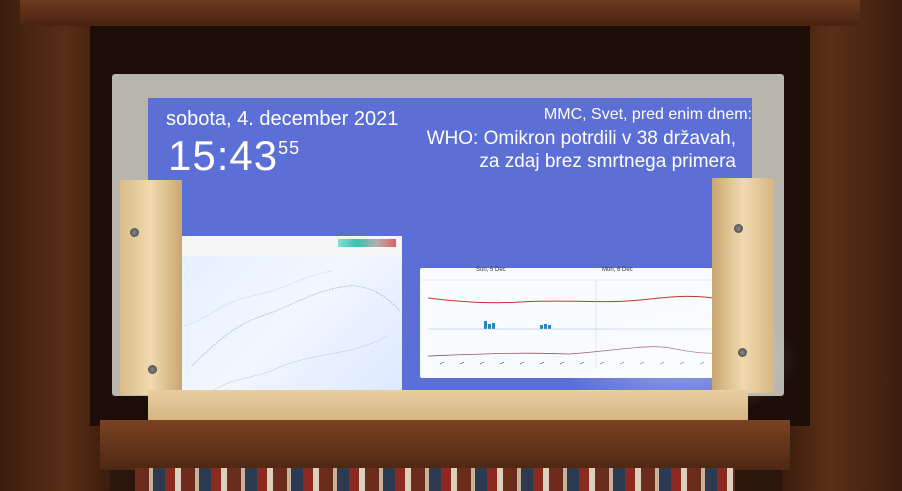 The height and width of the screenshot is (491, 902). What do you see at coordinates (743, 285) in the screenshot?
I see `wooden-frame-right-post` at bounding box center [743, 285].